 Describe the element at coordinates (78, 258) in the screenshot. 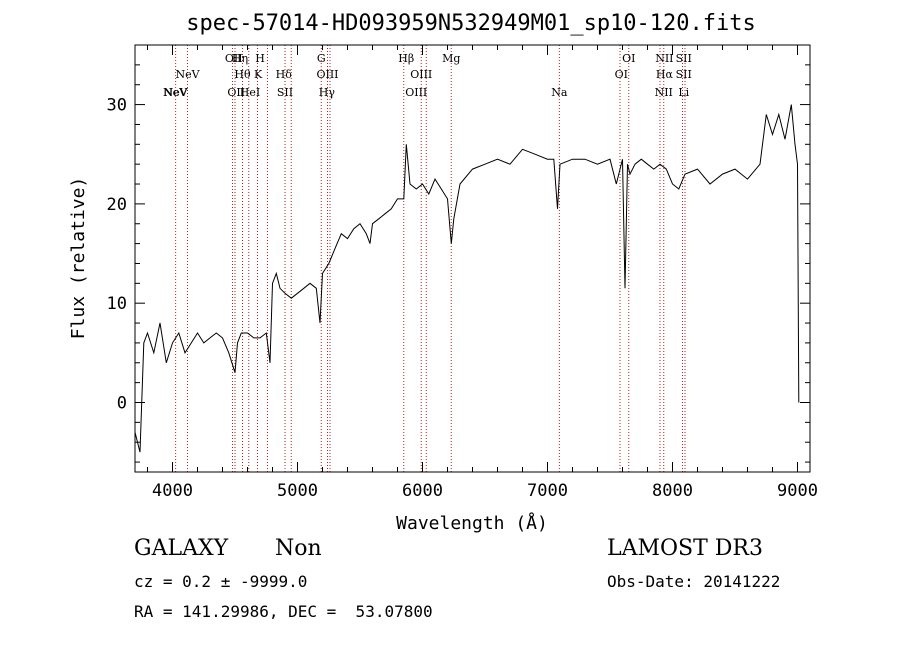

I see `y-axis-label: Flux (relative)` at that location.